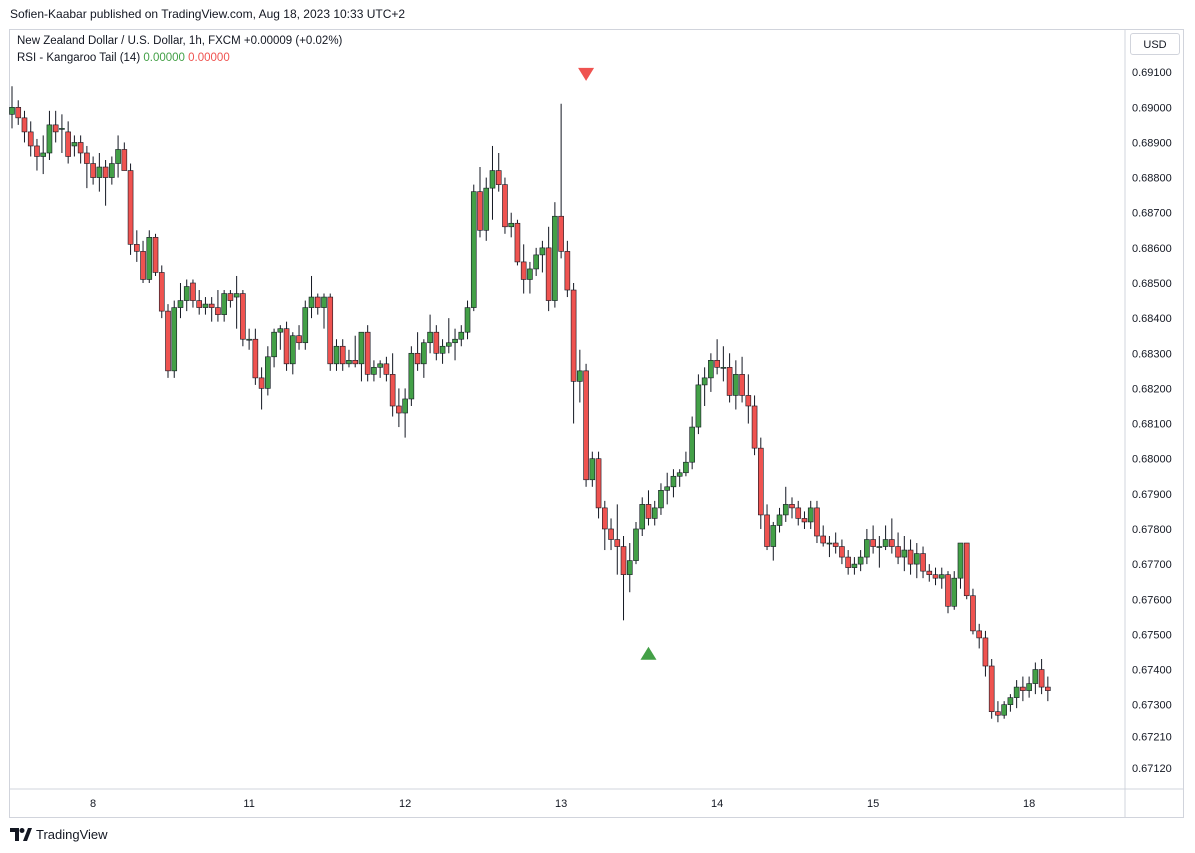  I want to click on price-tick-label: 0.67600, so click(1152, 600).